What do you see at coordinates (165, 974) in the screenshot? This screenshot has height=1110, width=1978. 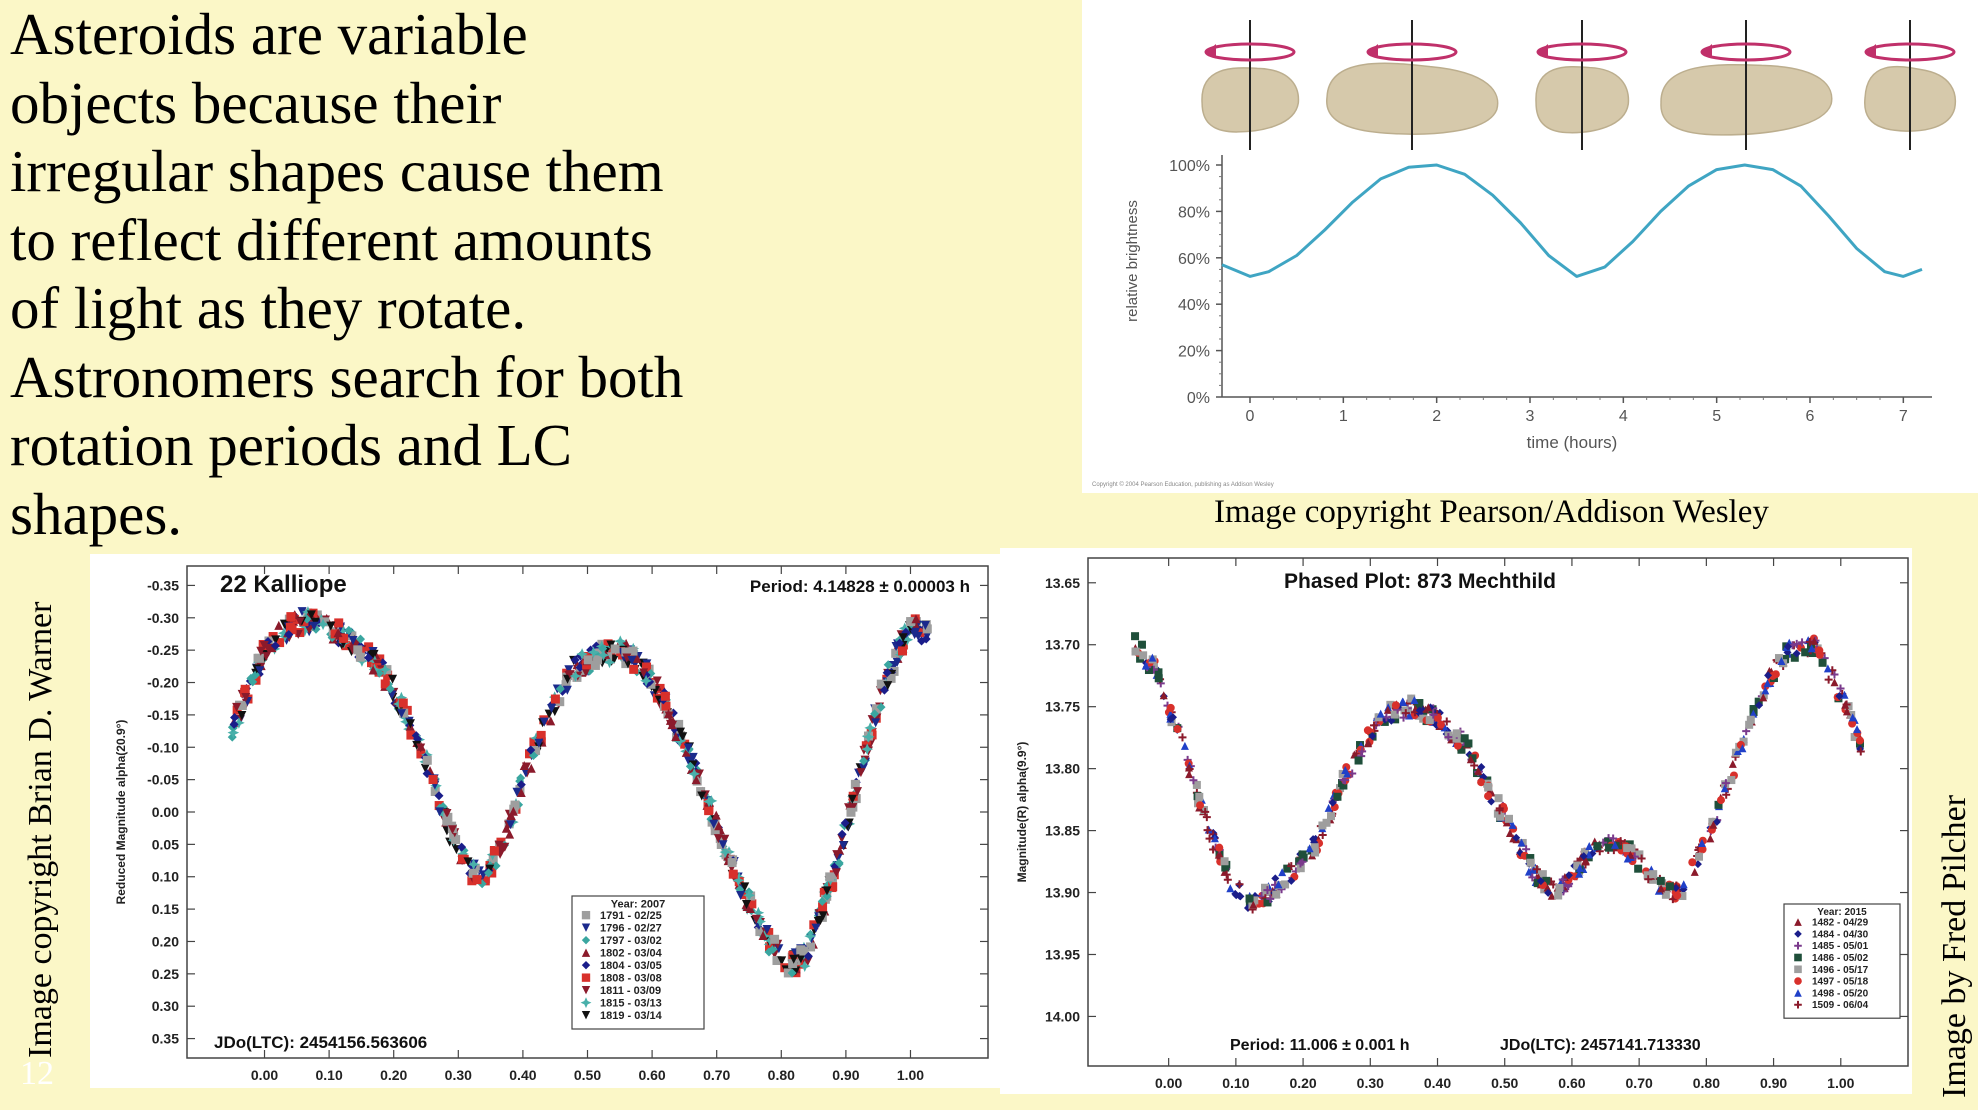 I see `y-tick-label: 0.25` at bounding box center [165, 974].